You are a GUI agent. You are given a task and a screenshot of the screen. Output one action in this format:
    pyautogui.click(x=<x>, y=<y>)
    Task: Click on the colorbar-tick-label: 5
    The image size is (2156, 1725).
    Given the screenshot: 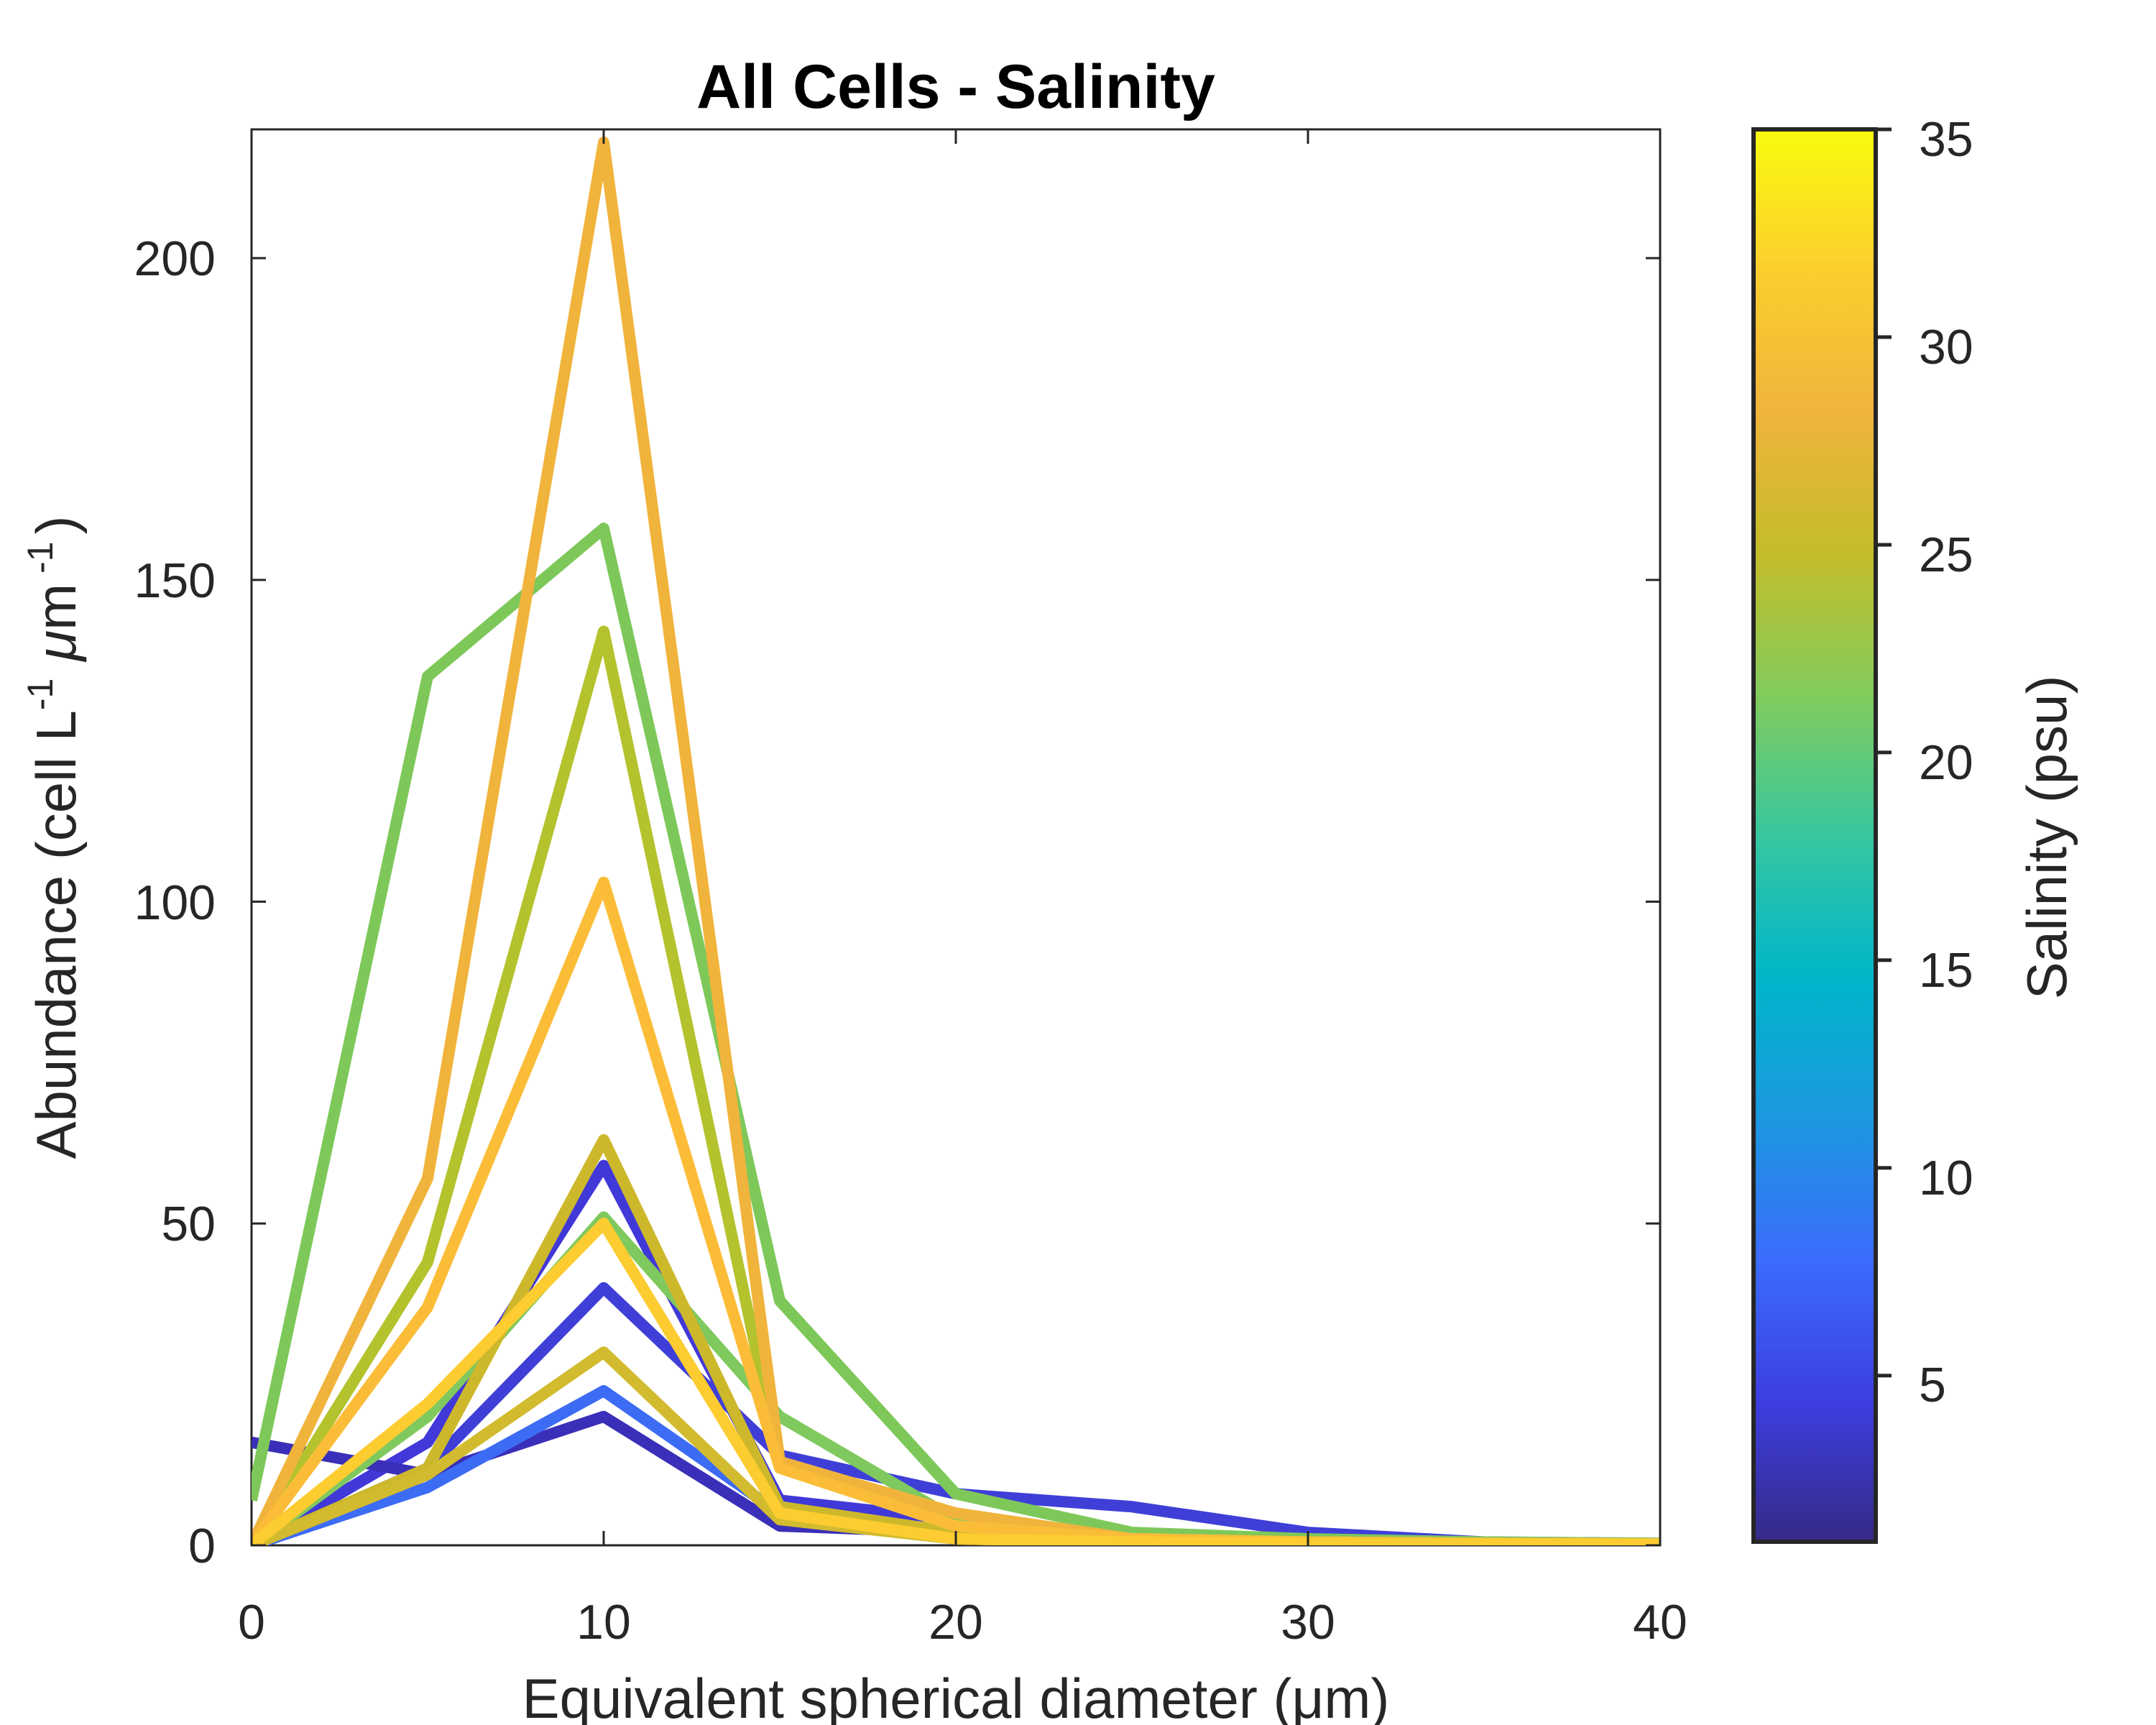 What is the action you would take?
    pyautogui.click(x=1932, y=1385)
    